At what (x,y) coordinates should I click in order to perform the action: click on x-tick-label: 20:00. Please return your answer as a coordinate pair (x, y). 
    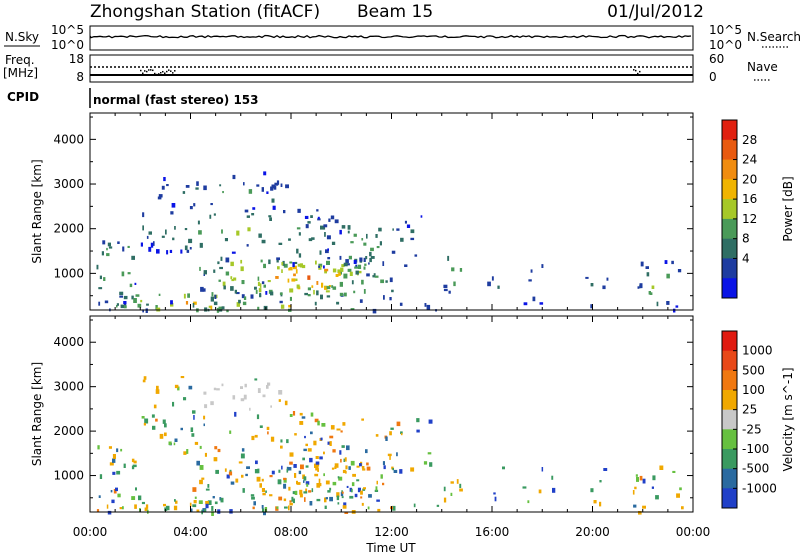
    Looking at the image, I should click on (592, 532).